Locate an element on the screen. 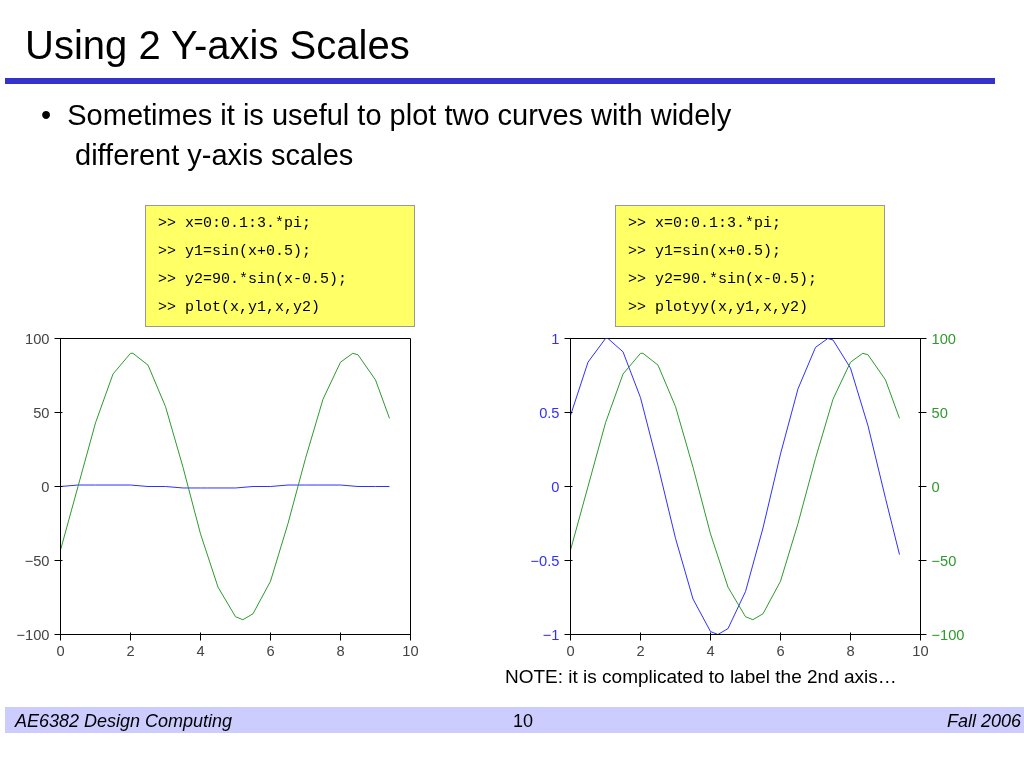  y-tick-label: −1 is located at coordinates (551, 634).